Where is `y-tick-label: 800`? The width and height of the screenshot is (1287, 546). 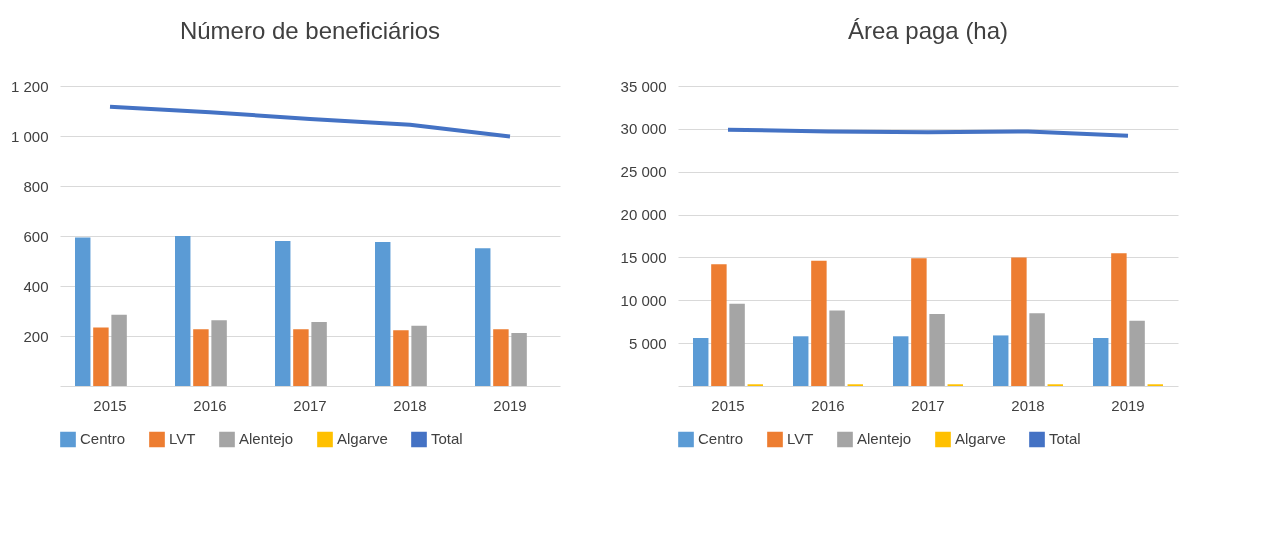
y-tick-label: 800 is located at coordinates (36, 186).